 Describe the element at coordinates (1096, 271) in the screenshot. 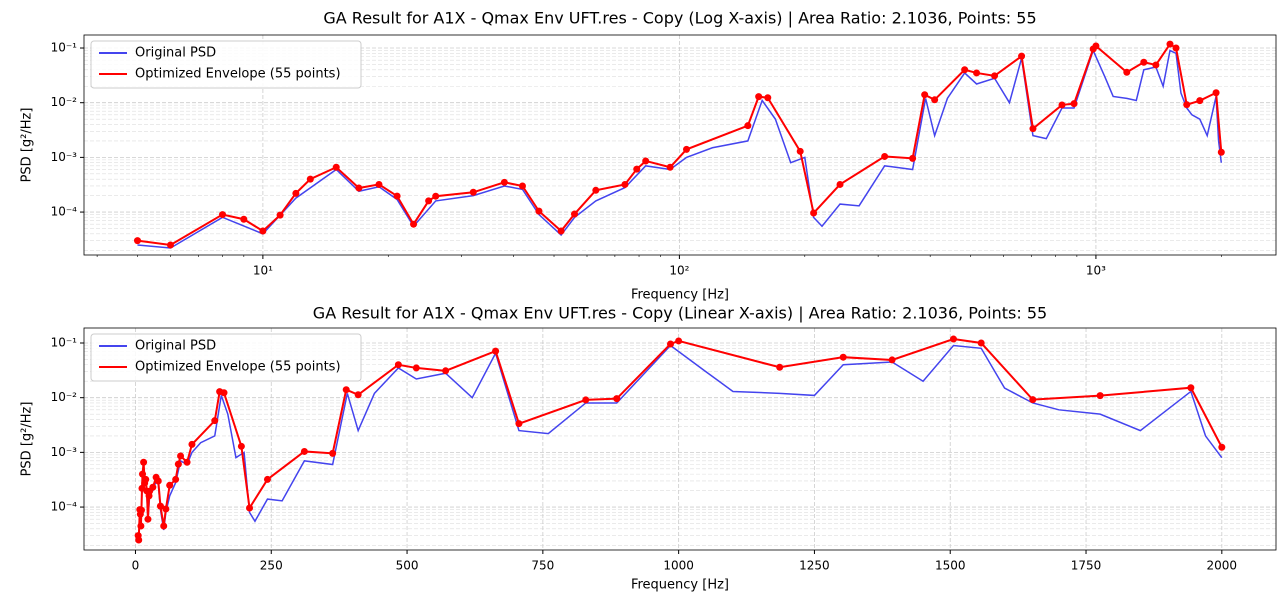

I see `x-tick-label: 10³` at that location.